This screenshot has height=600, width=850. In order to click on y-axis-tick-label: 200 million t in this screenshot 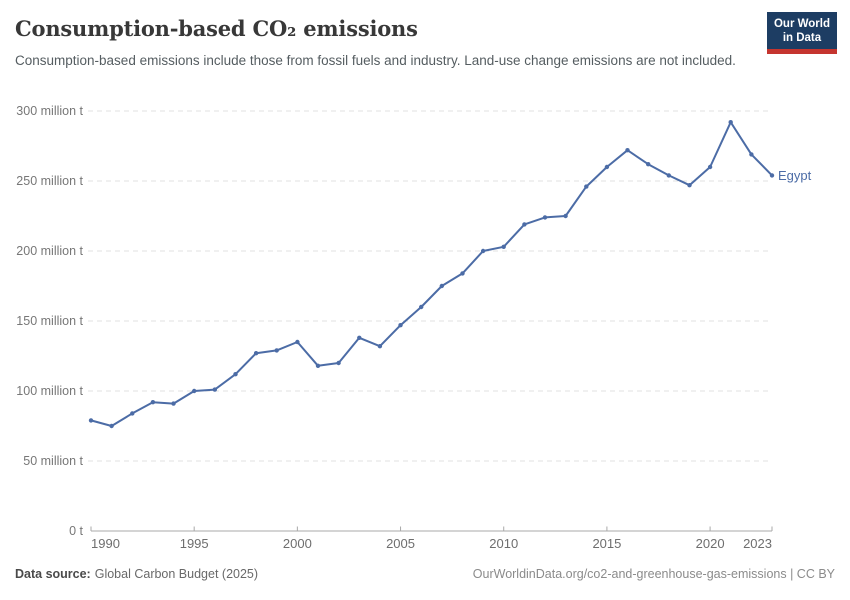, I will do `click(49, 251)`.